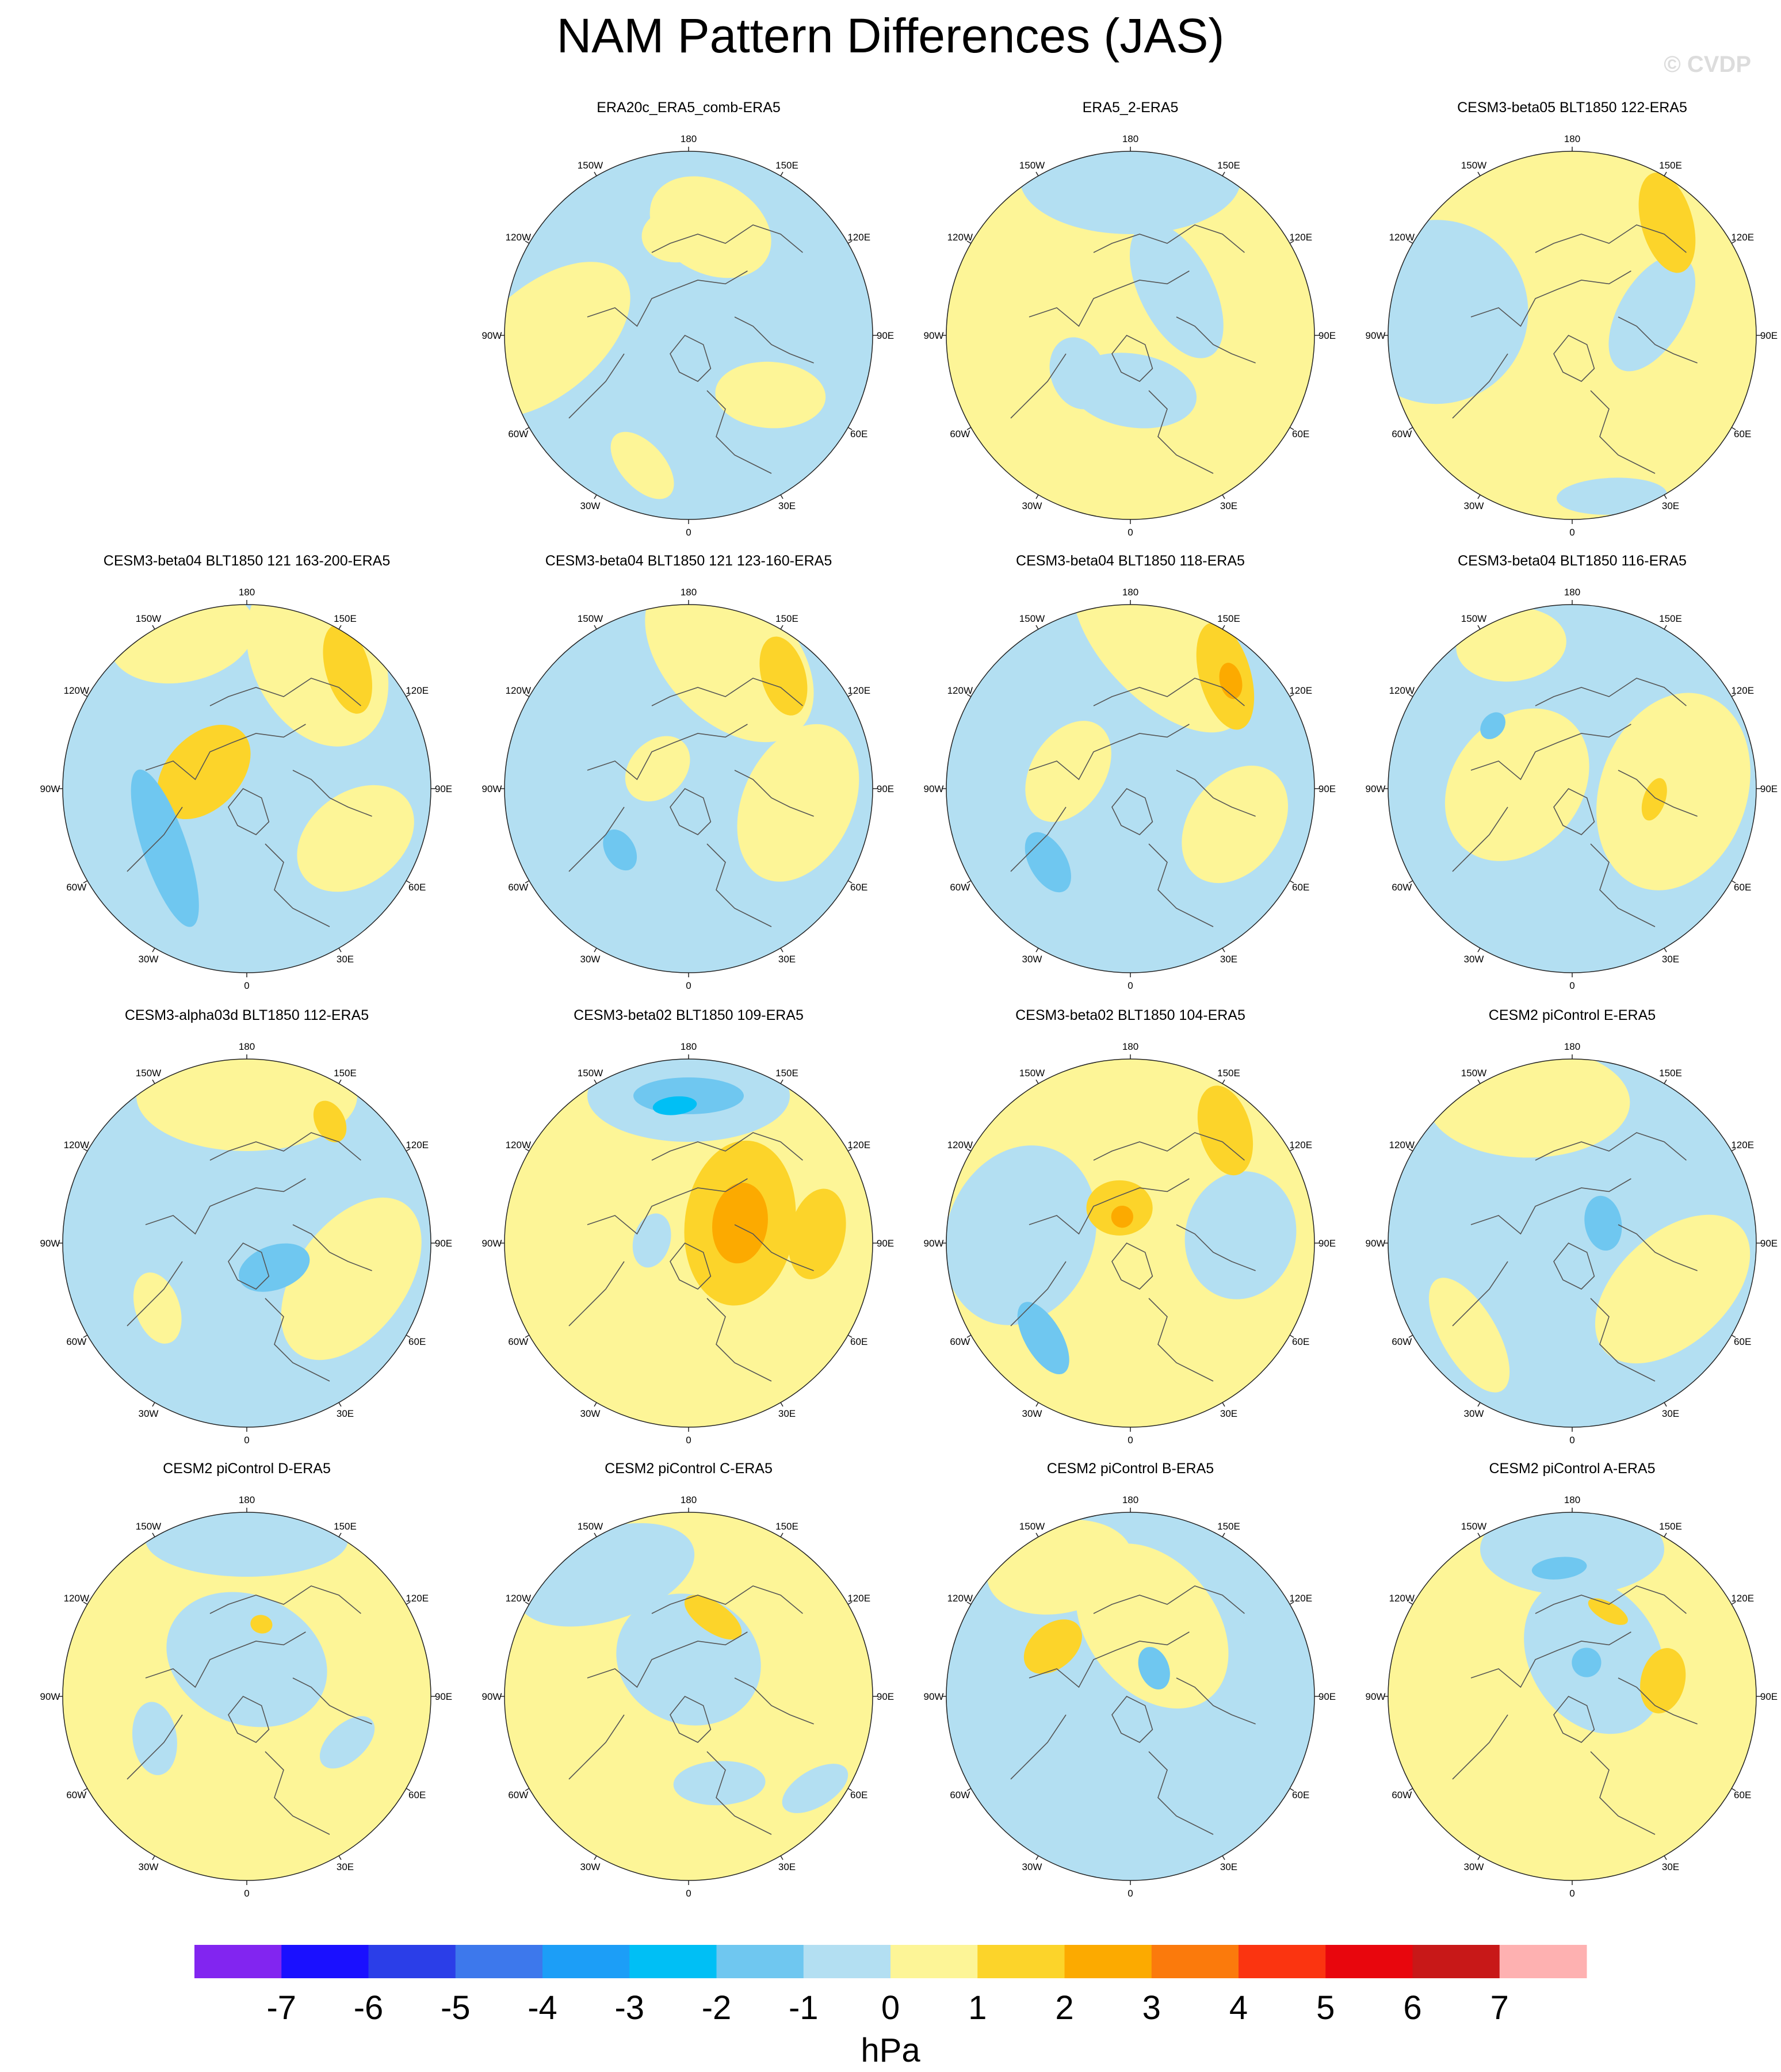  Describe the element at coordinates (281, 2008) in the screenshot. I see `colorbar-tick-label: -7` at that location.